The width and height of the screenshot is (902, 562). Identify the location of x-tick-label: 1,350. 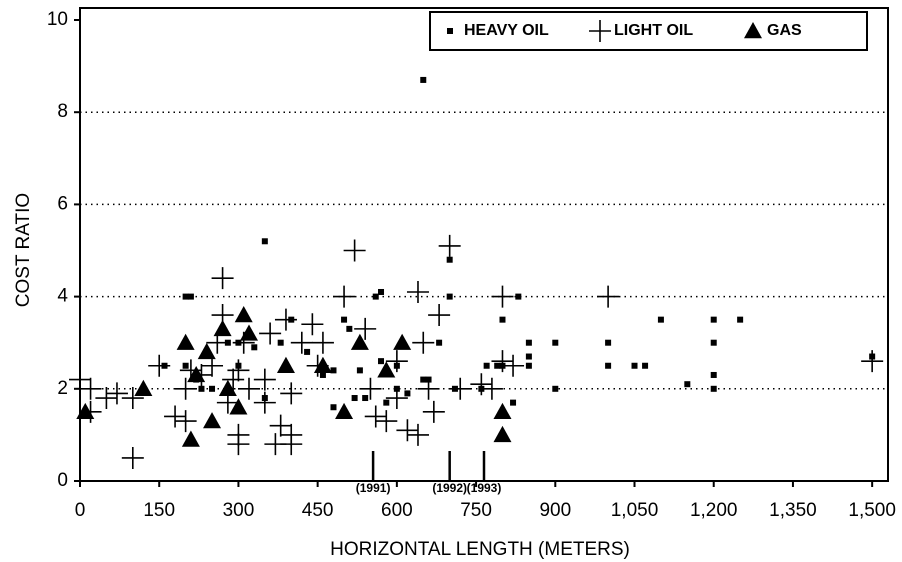
(793, 510).